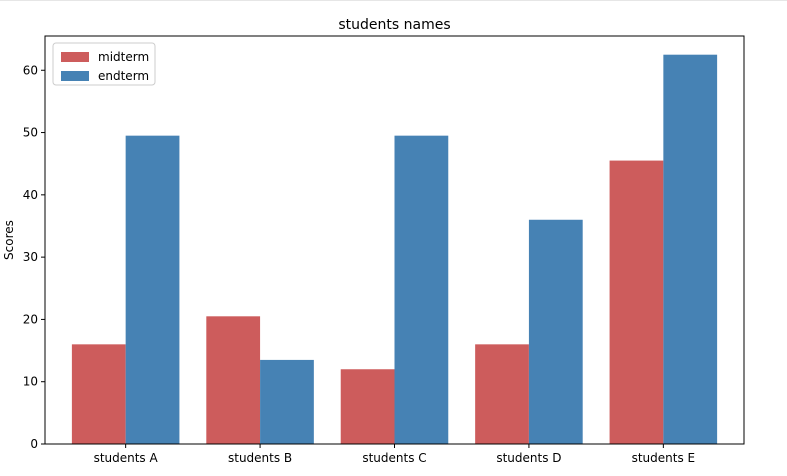 This screenshot has height=476, width=787. Describe the element at coordinates (394, 458) in the screenshot. I see `x-tick-label: students C` at that location.